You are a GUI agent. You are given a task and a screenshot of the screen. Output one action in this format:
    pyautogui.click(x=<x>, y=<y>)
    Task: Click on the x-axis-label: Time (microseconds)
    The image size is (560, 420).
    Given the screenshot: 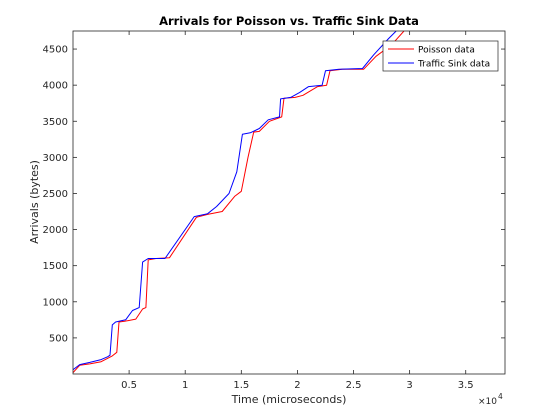 What is the action you would take?
    pyautogui.click(x=289, y=399)
    